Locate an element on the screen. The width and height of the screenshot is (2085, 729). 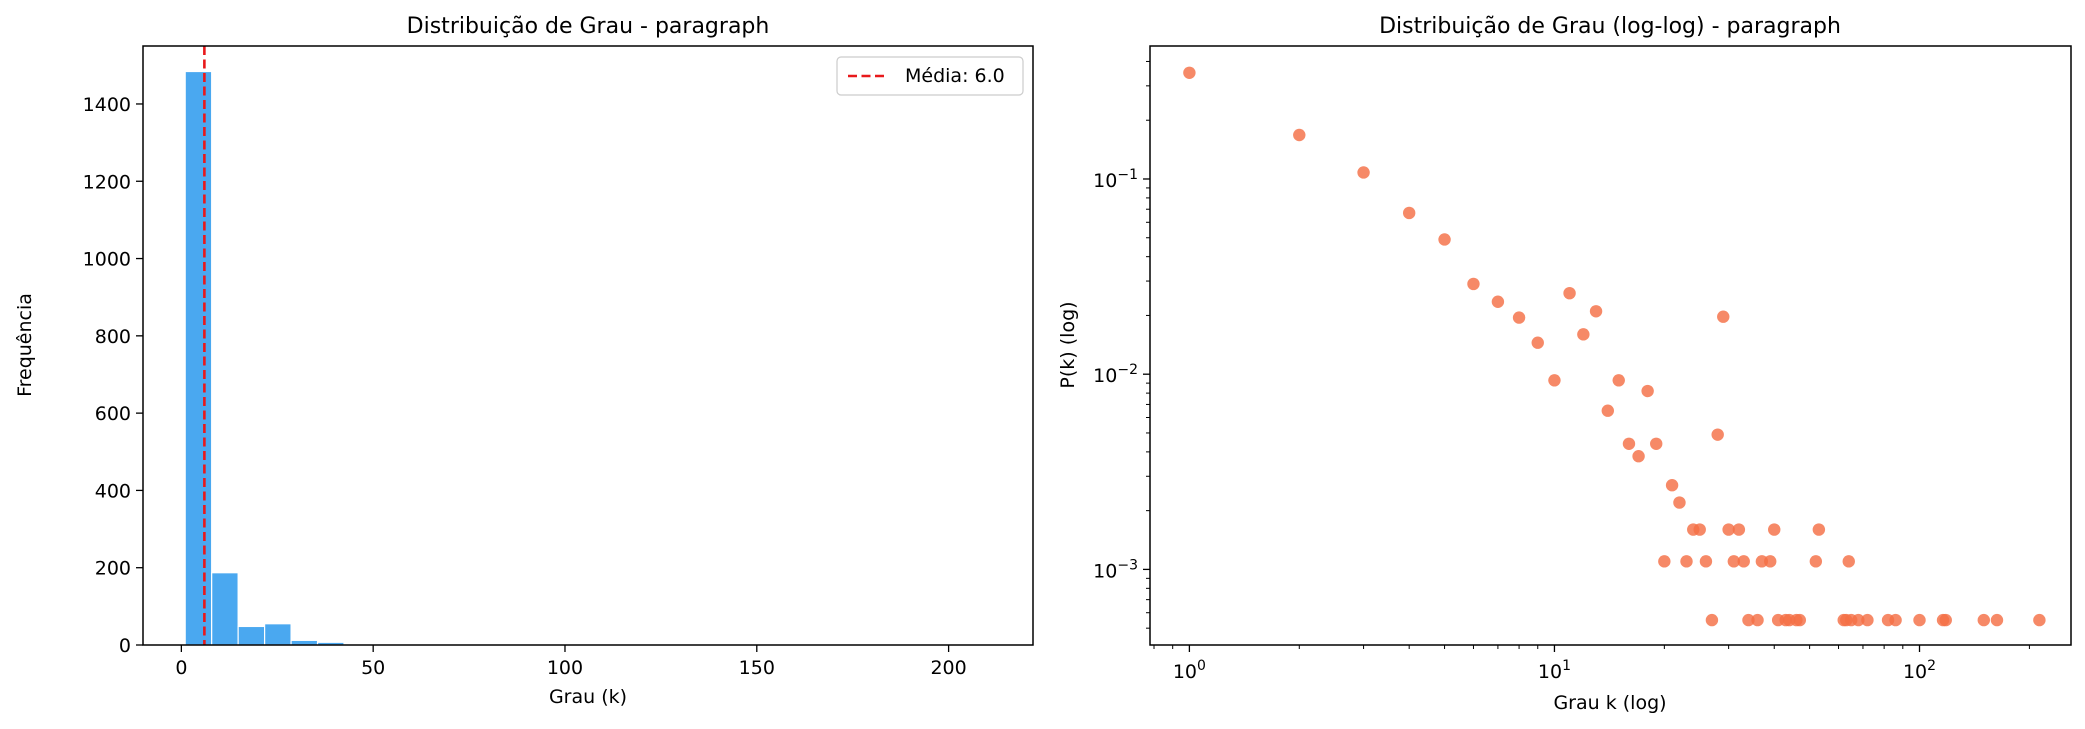
x-tick-label: 200 is located at coordinates (948, 668).